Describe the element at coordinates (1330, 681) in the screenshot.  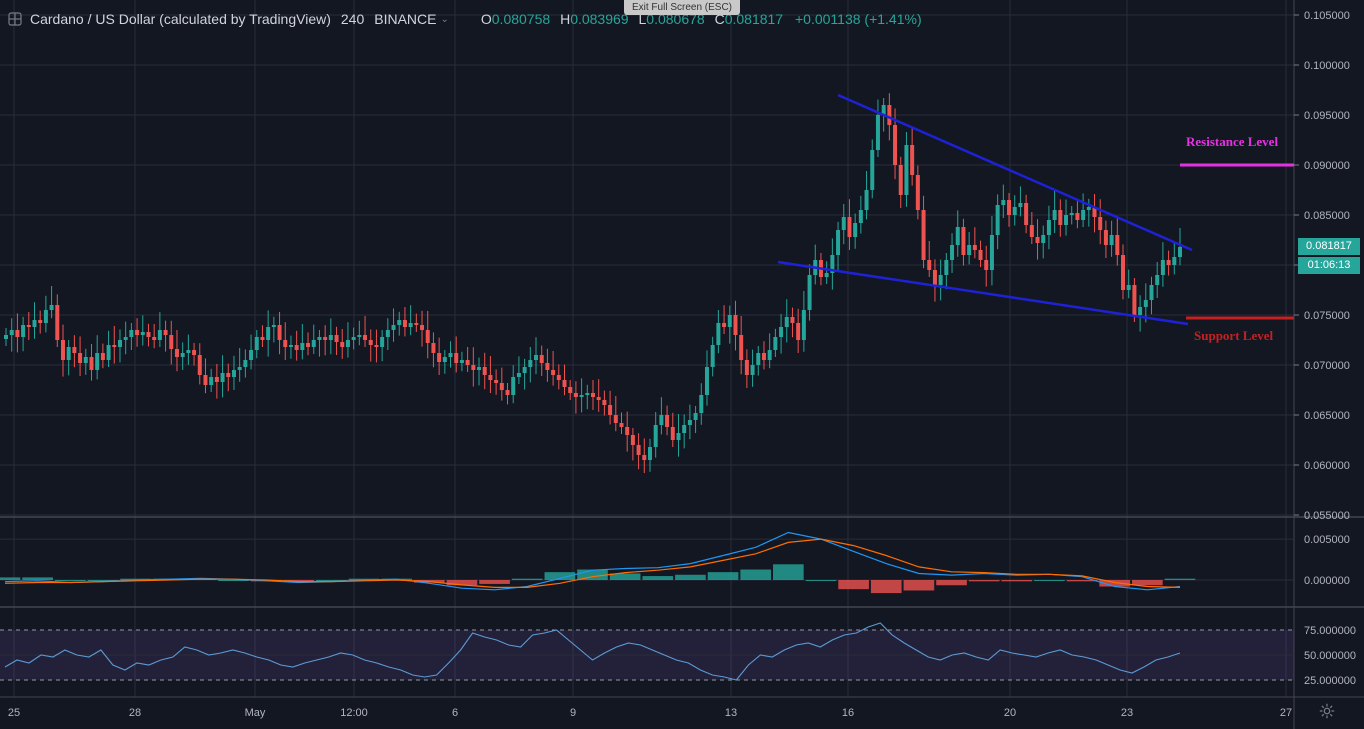
I see `rsi-tick-label: 25.000000` at that location.